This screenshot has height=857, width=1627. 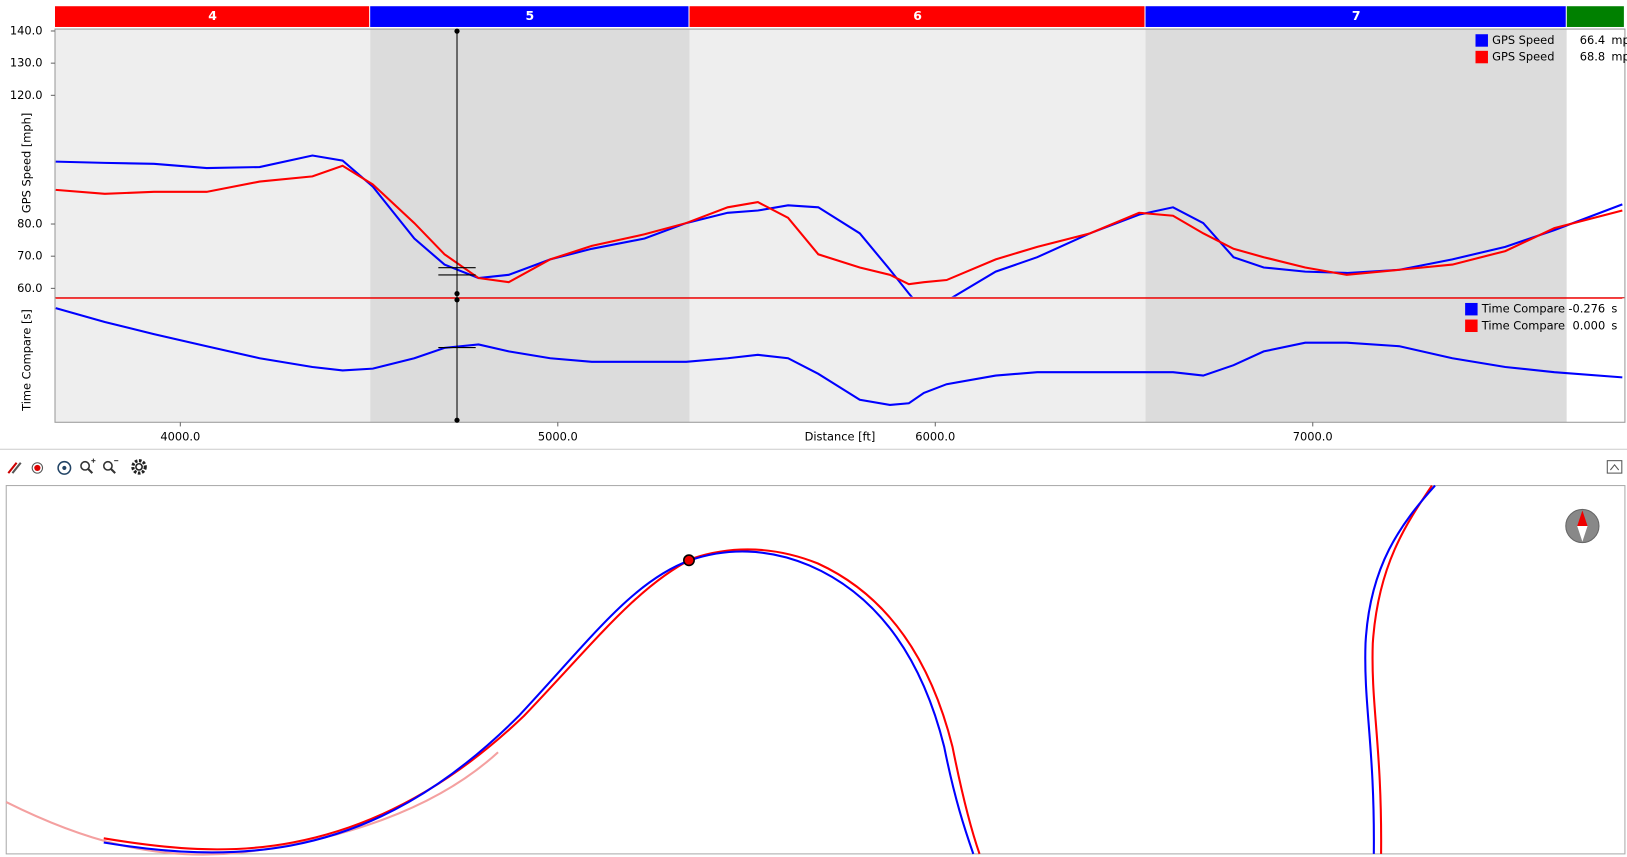 What do you see at coordinates (29, 256) in the screenshot?
I see `y-tick-label: 70.0` at bounding box center [29, 256].